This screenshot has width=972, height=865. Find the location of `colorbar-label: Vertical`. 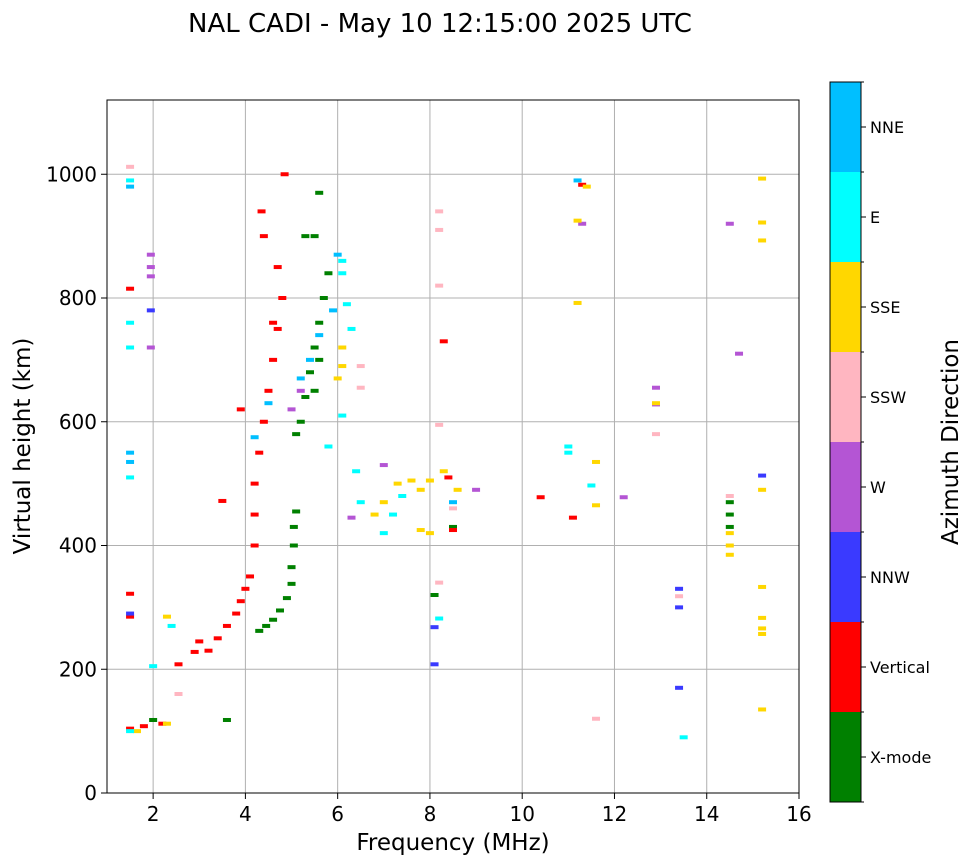

colorbar-label: Vertical is located at coordinates (900, 667).